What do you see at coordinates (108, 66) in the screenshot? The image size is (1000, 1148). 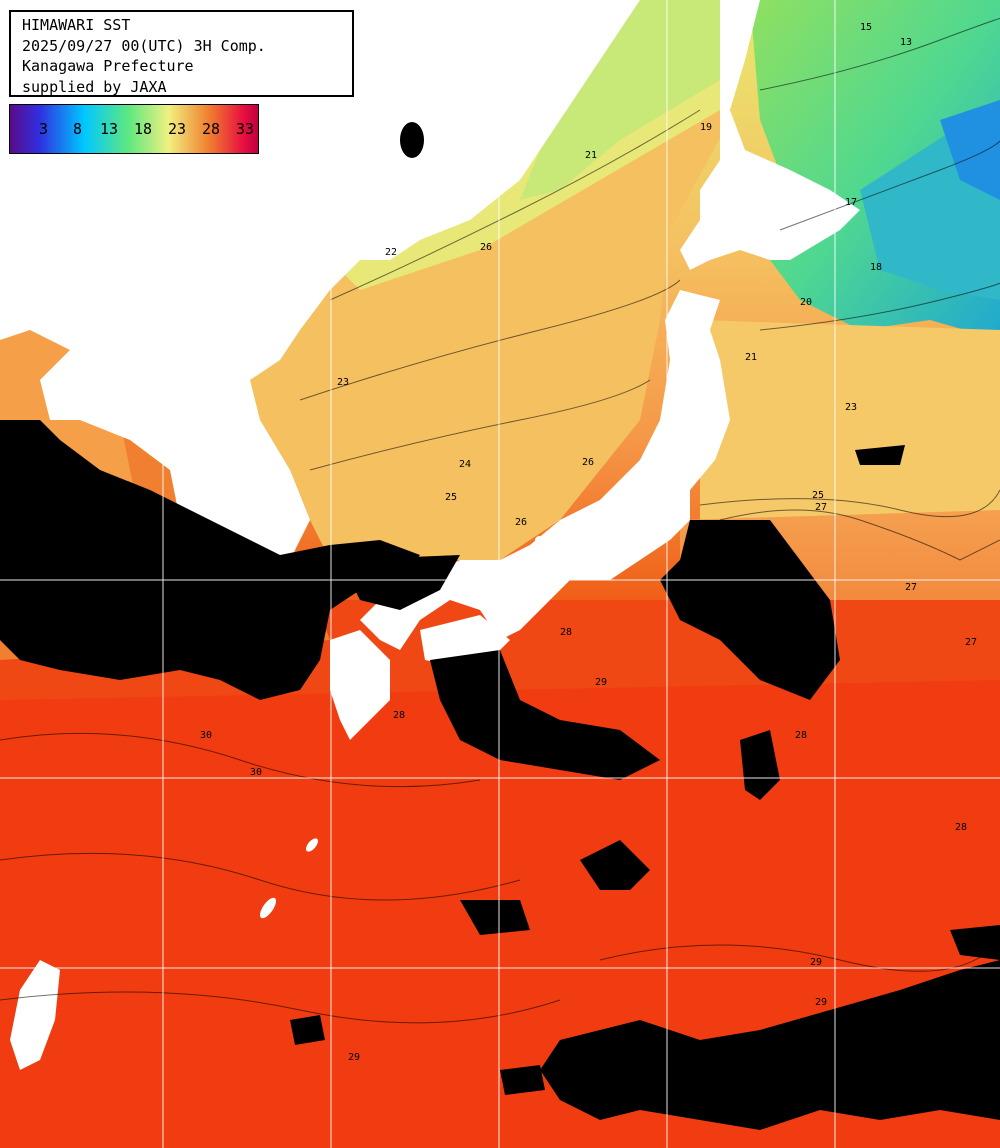 I see `organization-label: Kanagawa Prefecture` at bounding box center [108, 66].